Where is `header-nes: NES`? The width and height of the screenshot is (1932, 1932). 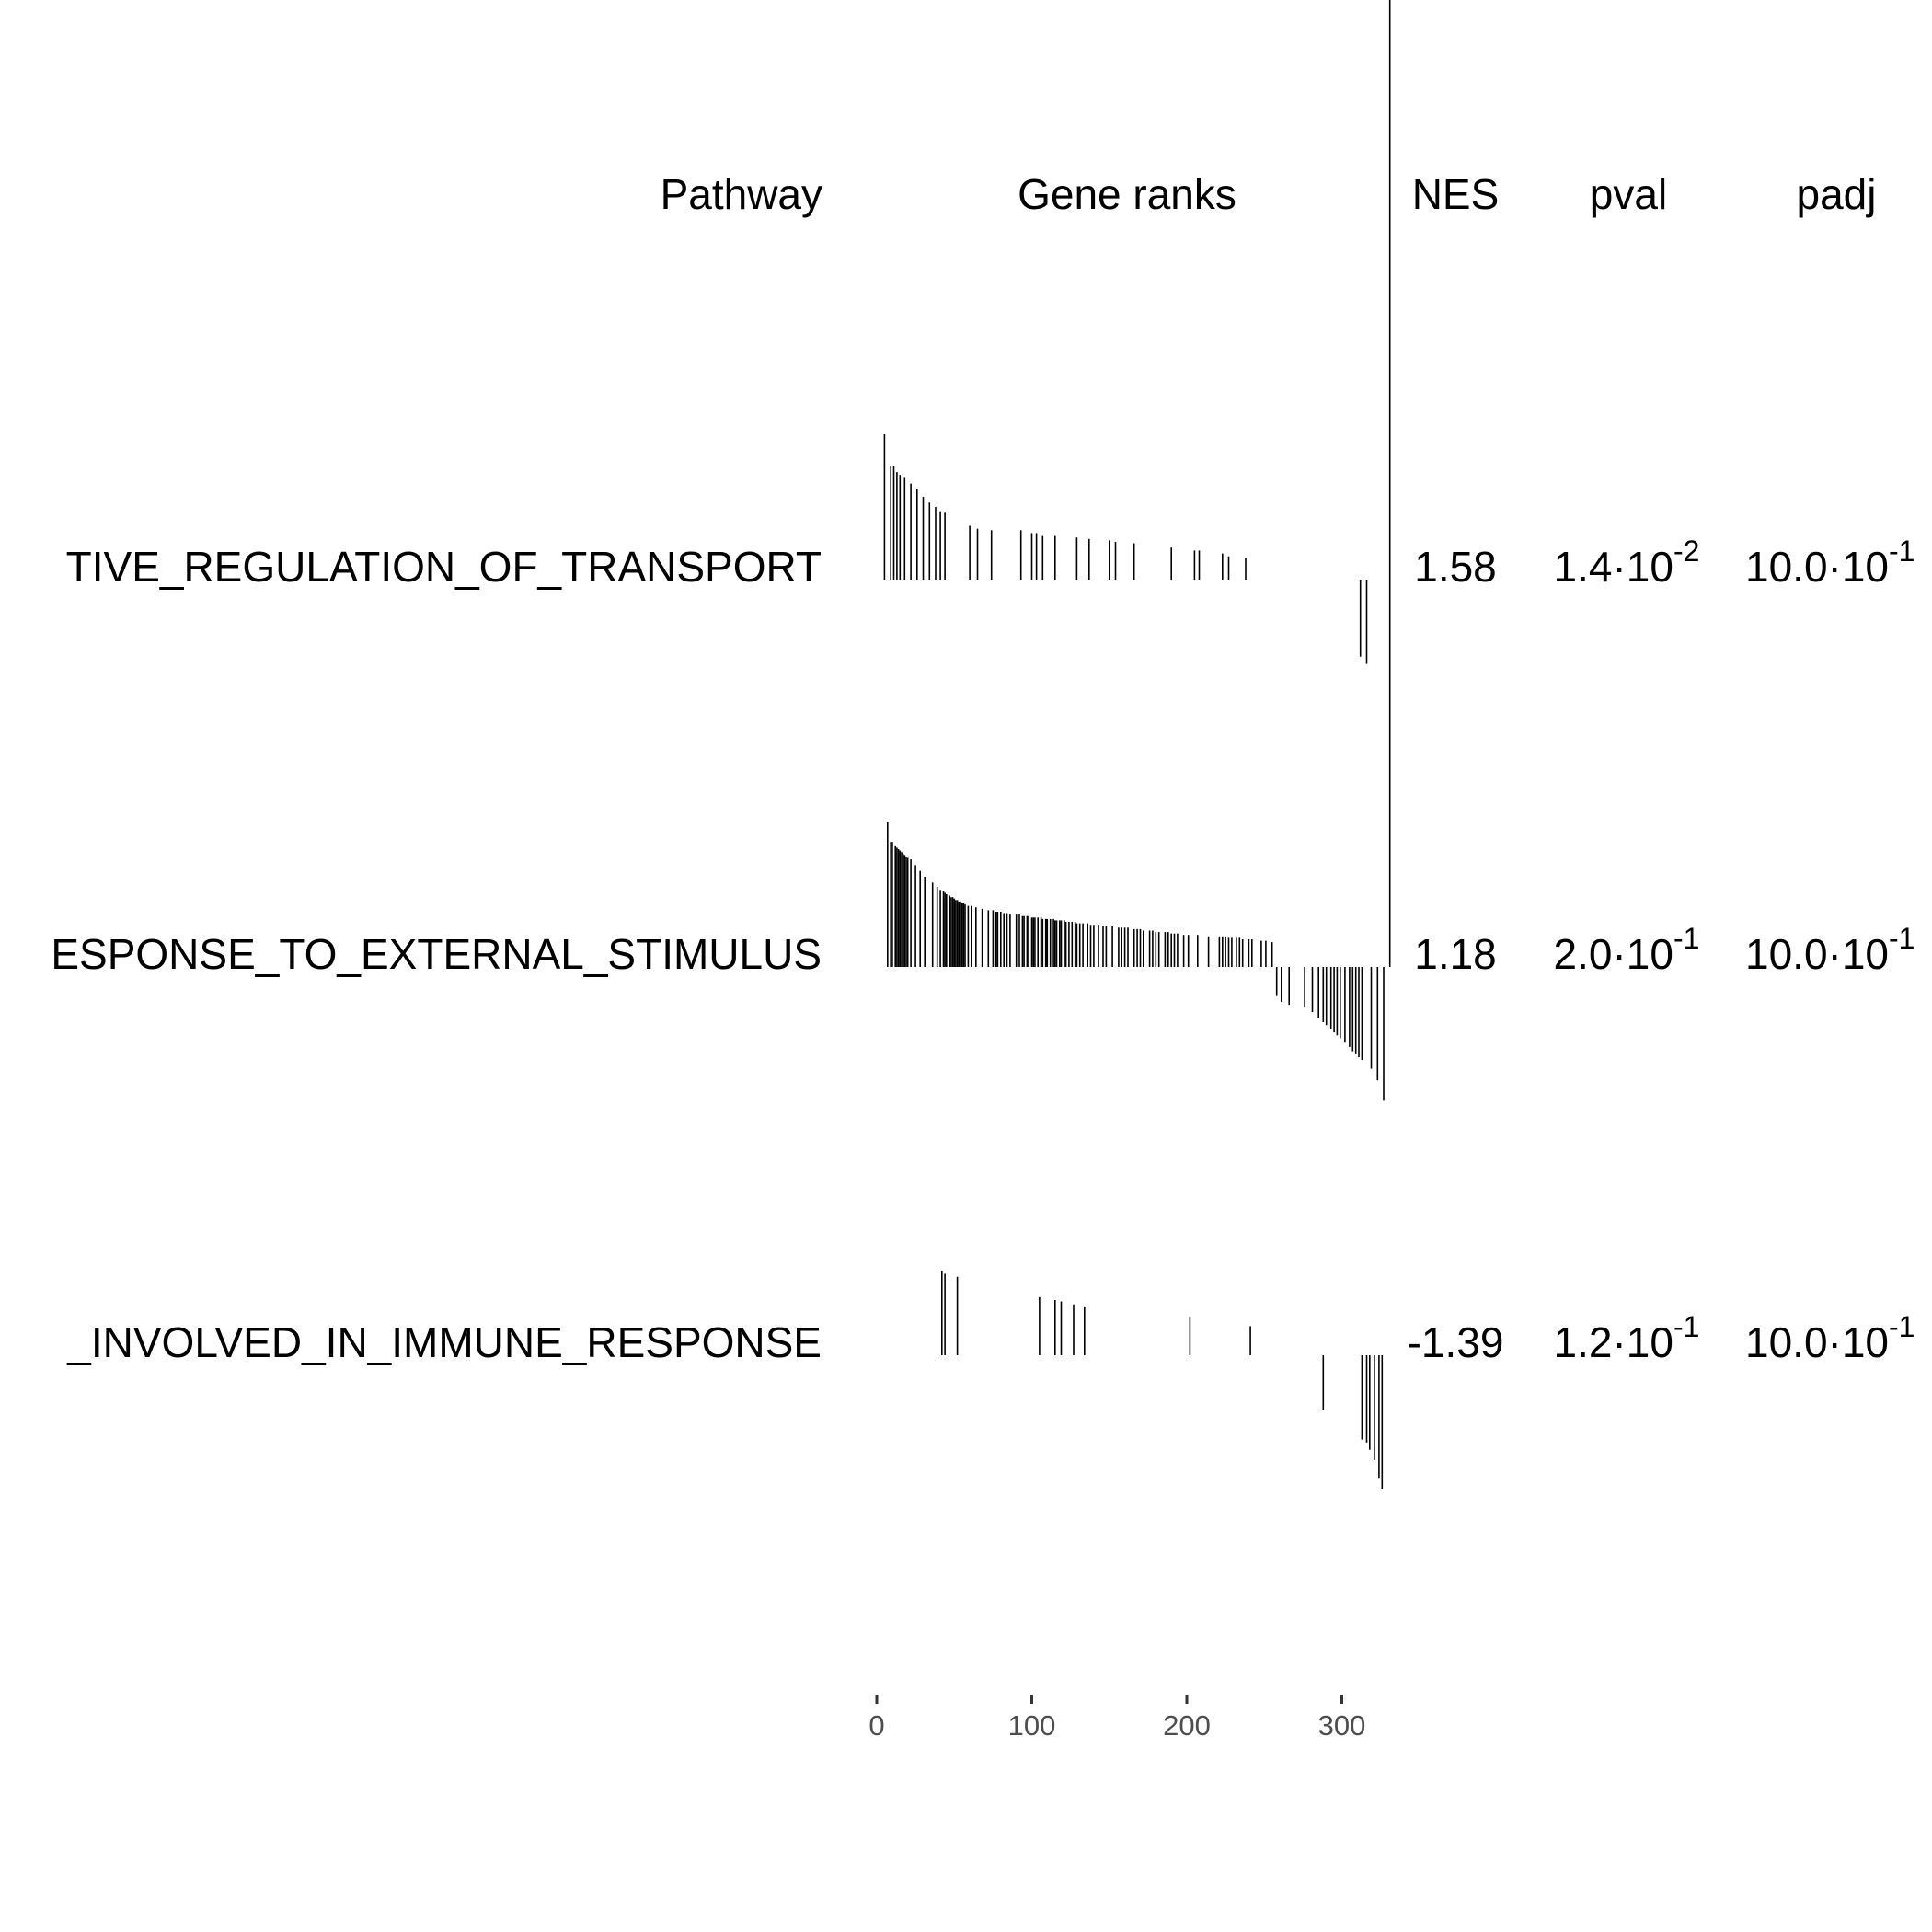
header-nes: NES is located at coordinates (1456, 194).